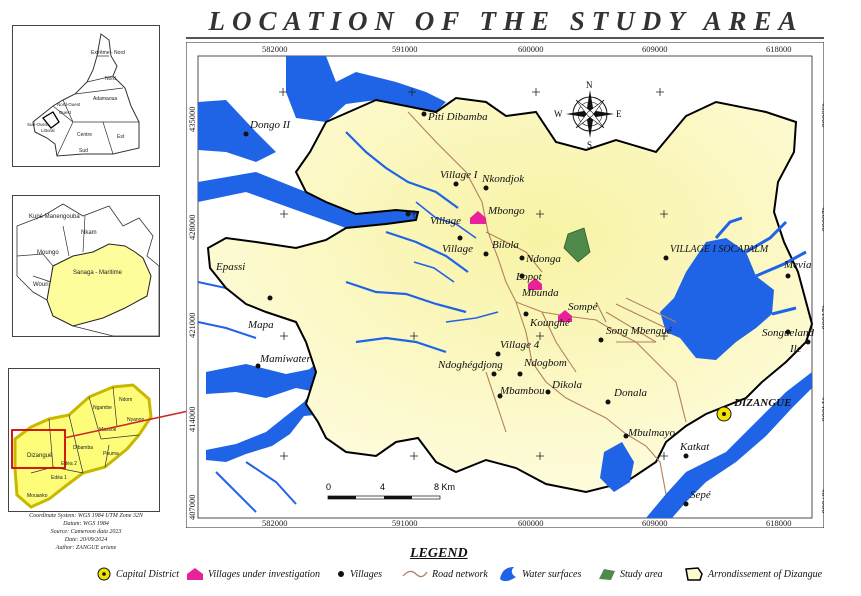 The image size is (861, 596). Describe the element at coordinates (459, 175) in the screenshot. I see `place-label: Village I` at that location.